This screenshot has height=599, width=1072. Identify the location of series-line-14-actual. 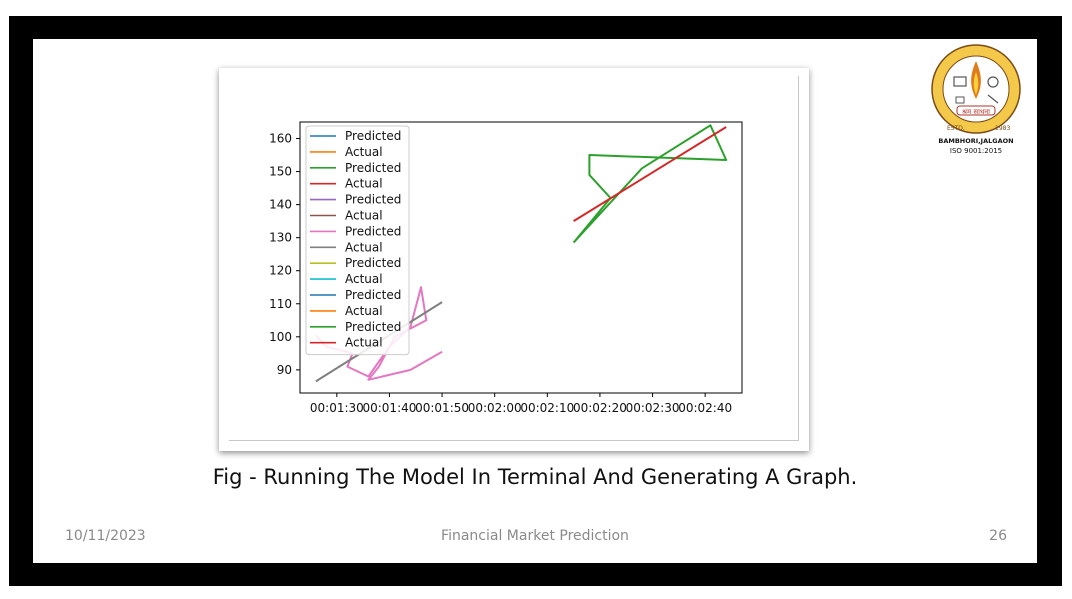
(650, 174).